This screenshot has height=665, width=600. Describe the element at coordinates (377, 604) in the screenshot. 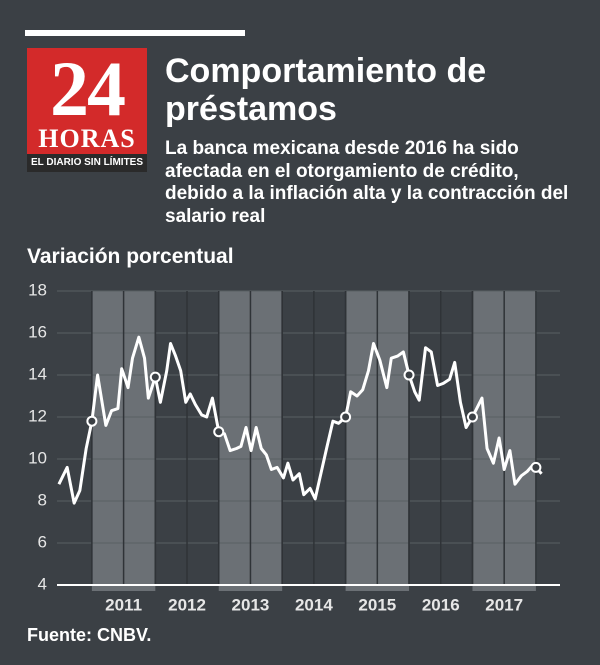

I see `x-tick-label: 2015` at that location.